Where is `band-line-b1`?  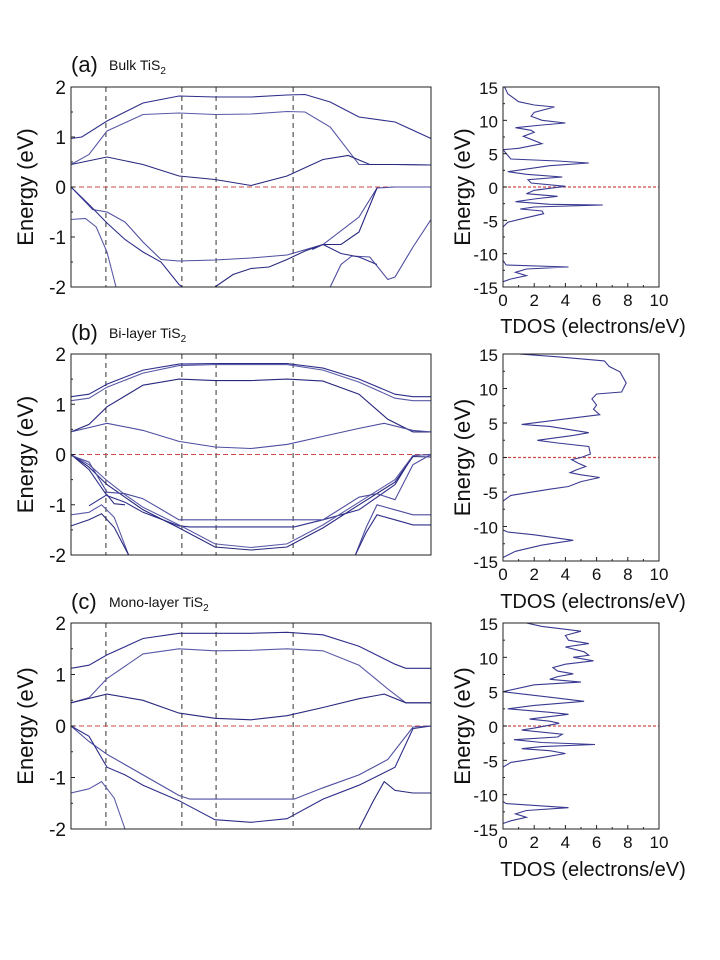 band-line-b1 is located at coordinates (251, 380).